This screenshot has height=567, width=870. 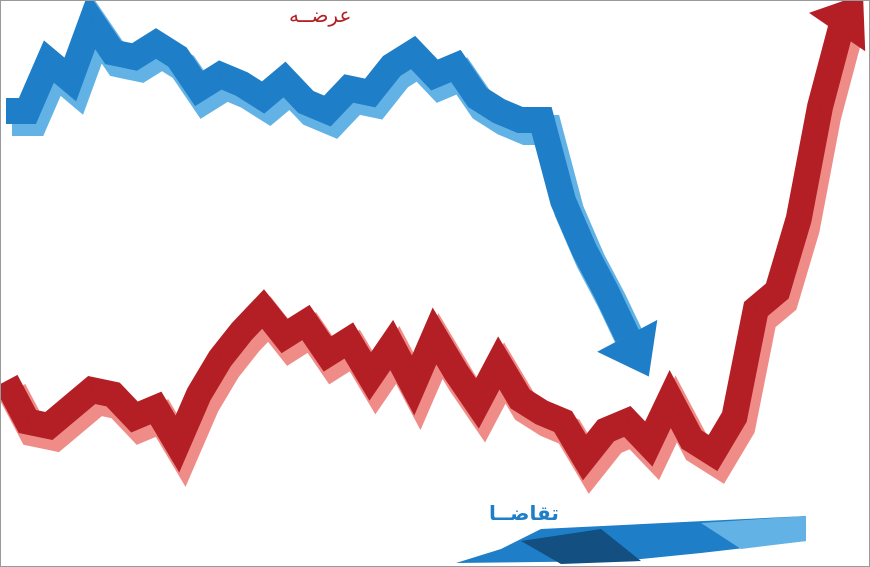 I want to click on platform-shade, so click(x=581, y=546).